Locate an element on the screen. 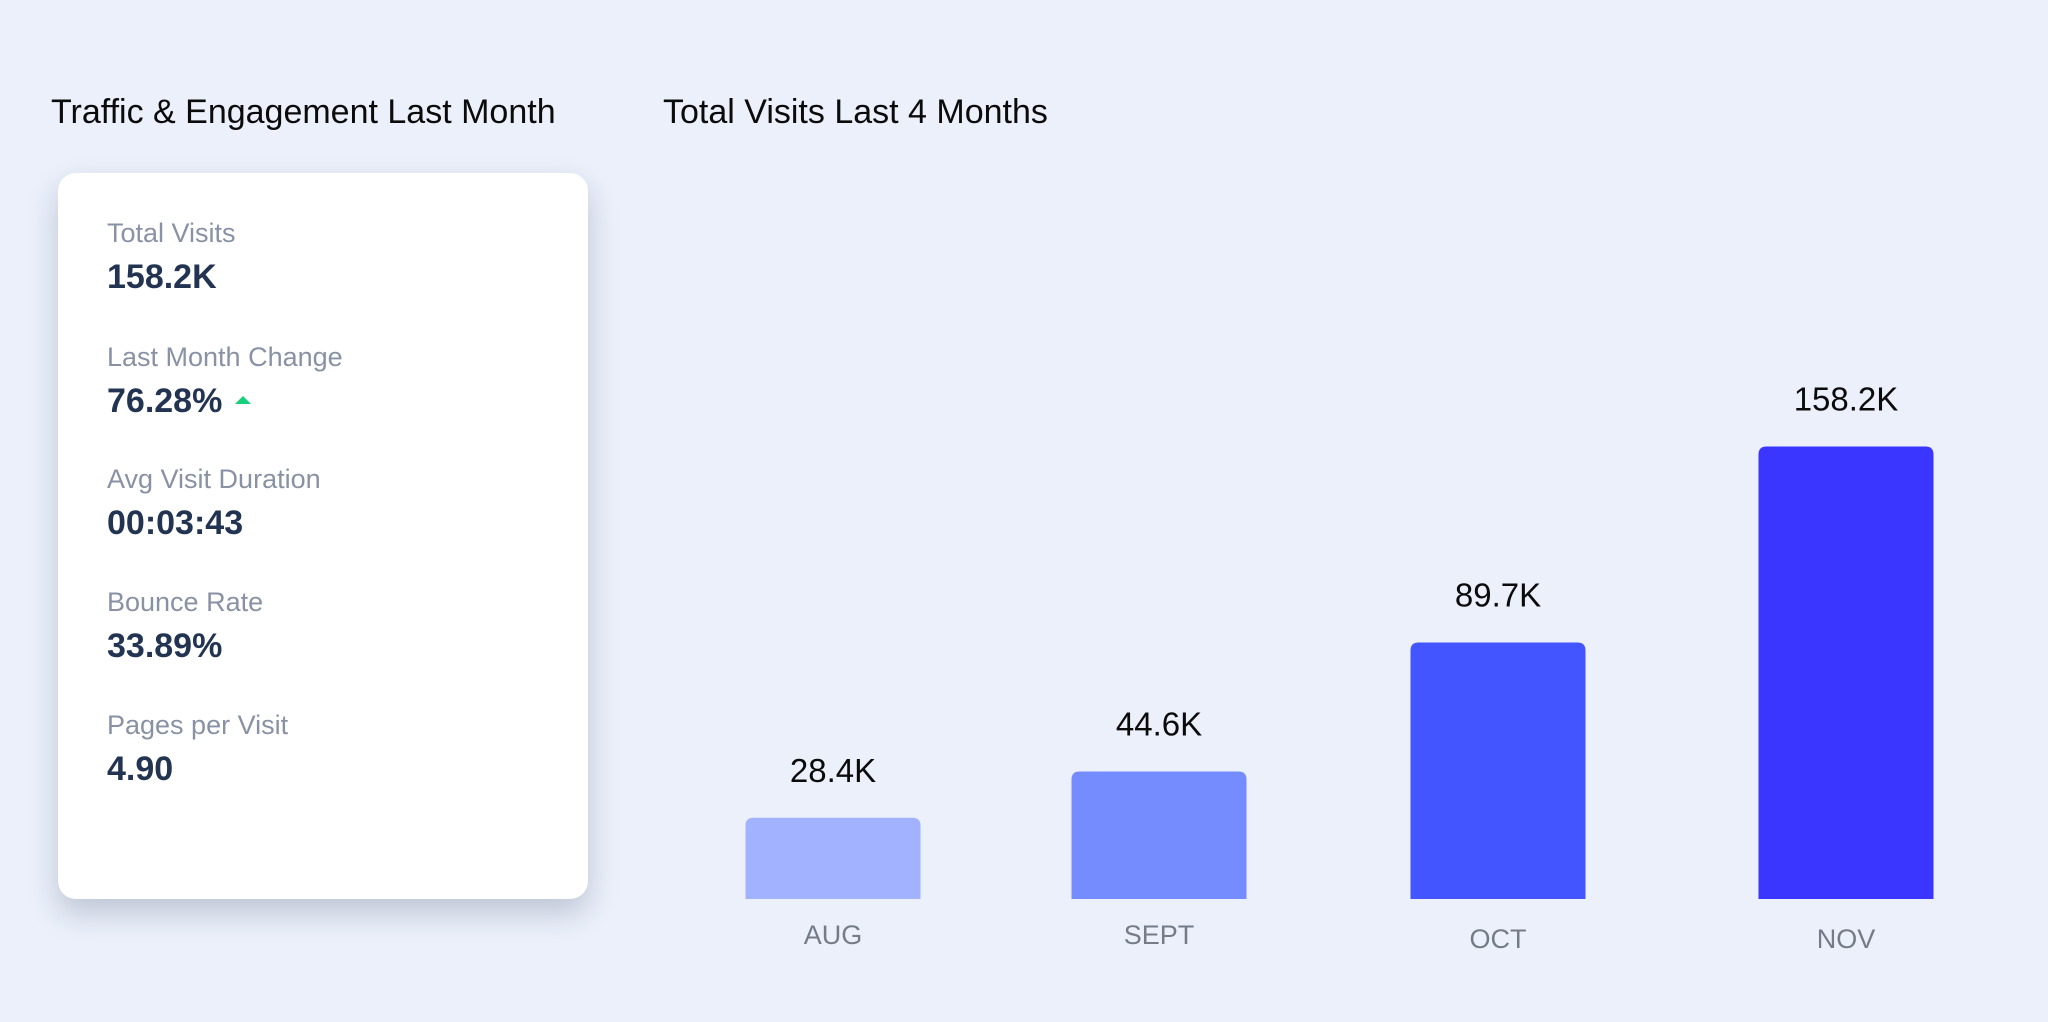  up-arrow-icon is located at coordinates (243, 400).